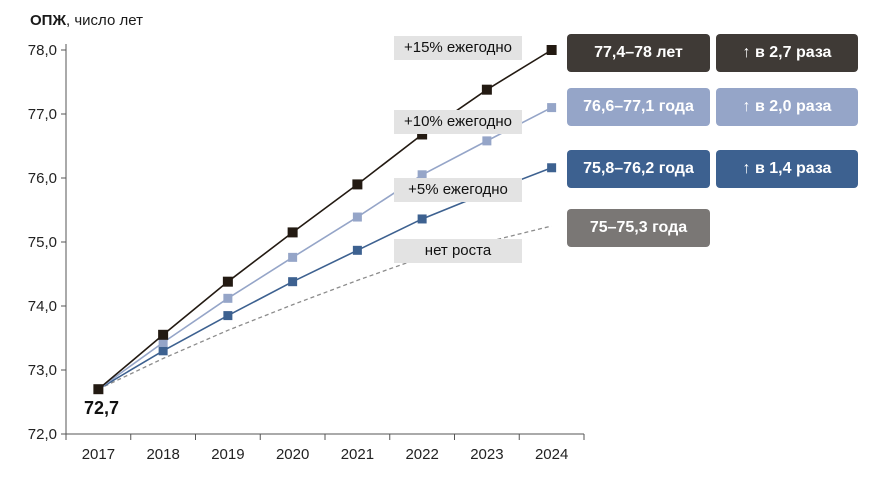  Describe the element at coordinates (42, 306) in the screenshot. I see `y-tick-label: 74,0` at that location.